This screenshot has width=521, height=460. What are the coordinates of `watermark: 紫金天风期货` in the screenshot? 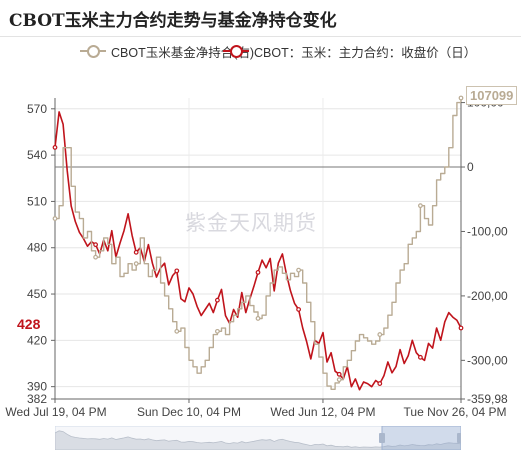 It's located at (251, 223).